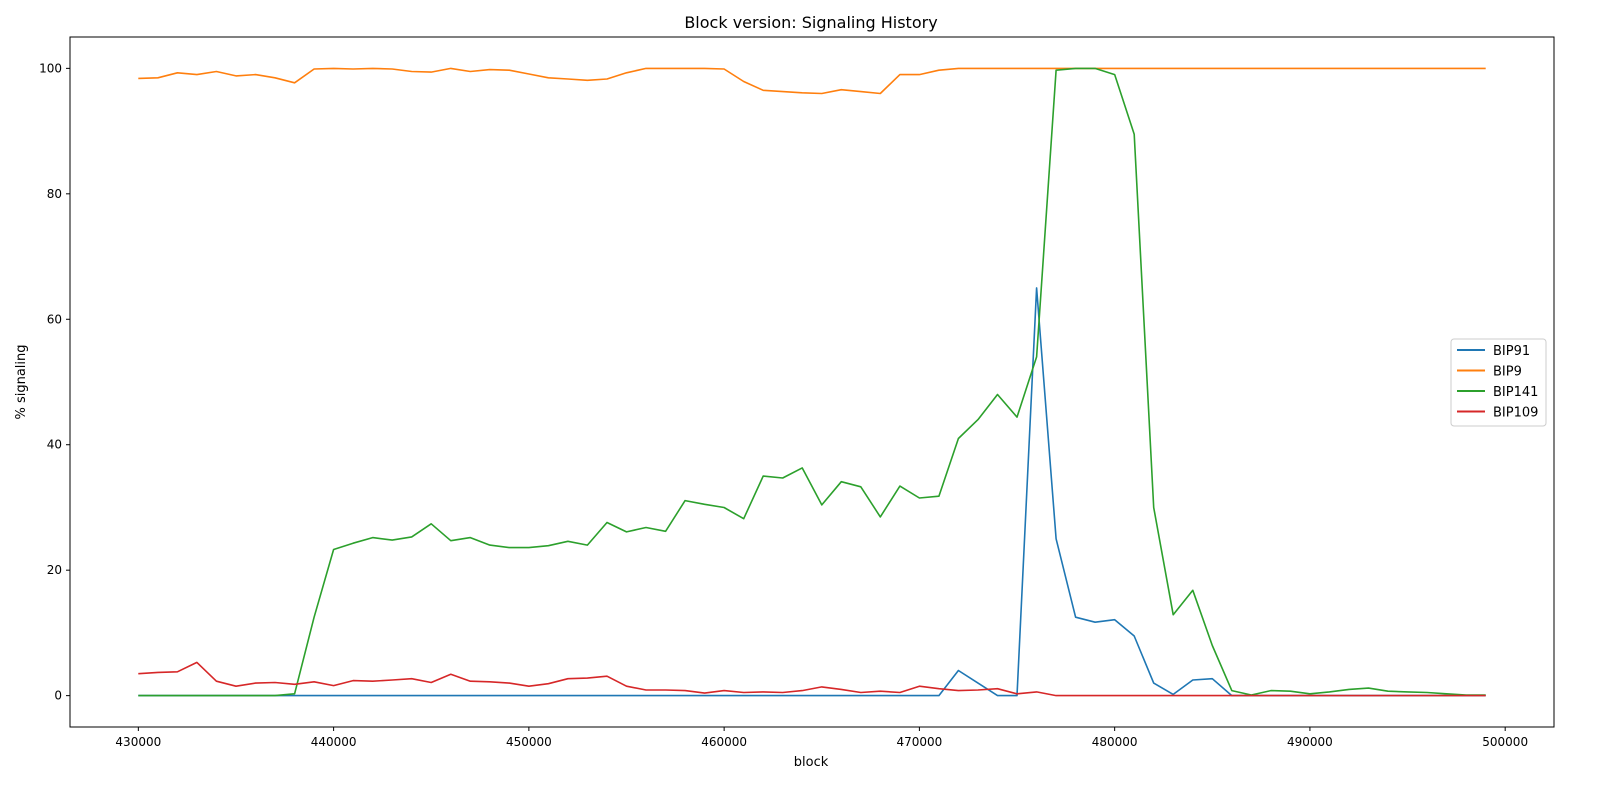 This screenshot has width=1600, height=800. What do you see at coordinates (1310, 742) in the screenshot?
I see `x-tick-label: 490000` at bounding box center [1310, 742].